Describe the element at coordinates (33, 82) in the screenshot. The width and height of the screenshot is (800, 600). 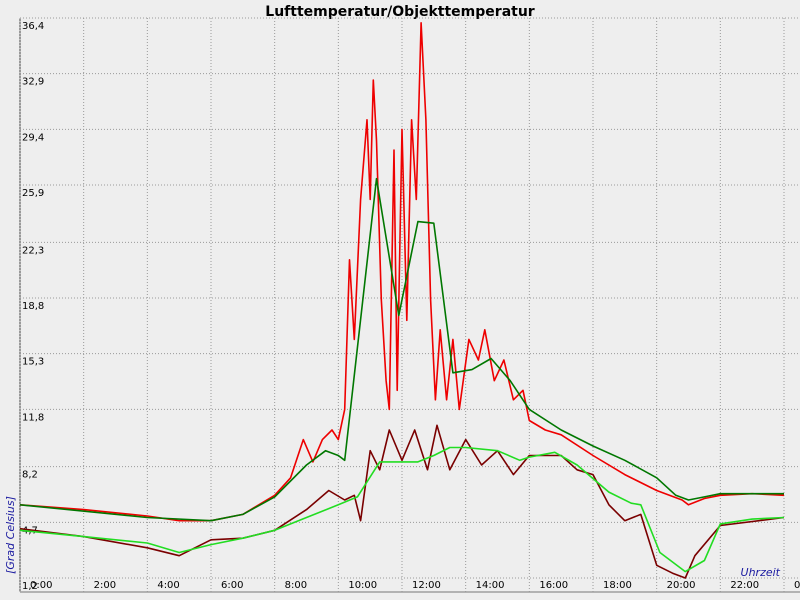
I see `y-tick-label: 32,9` at that location.